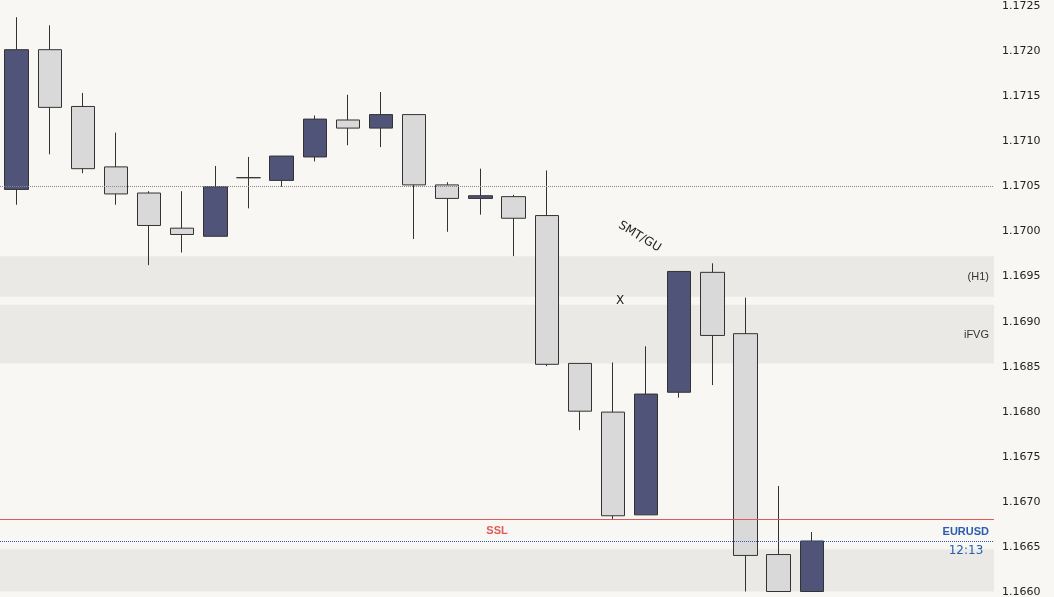 The width and height of the screenshot is (1054, 597). Describe the element at coordinates (976, 334) in the screenshot. I see `band-label: iFVG` at that location.